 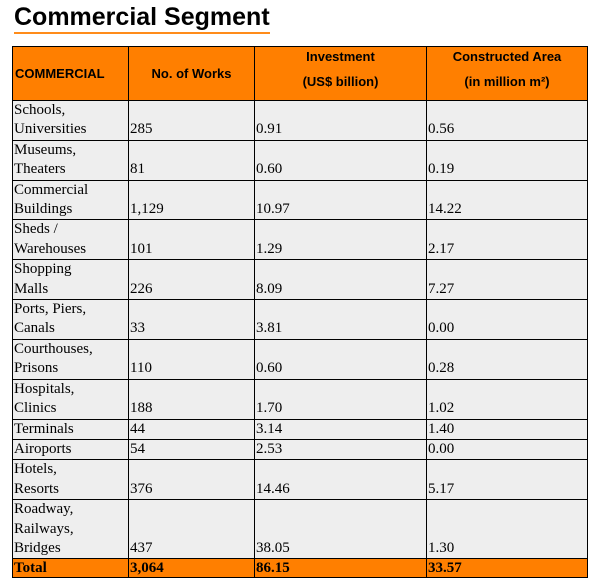 I want to click on row-works: 226, so click(x=191, y=280).